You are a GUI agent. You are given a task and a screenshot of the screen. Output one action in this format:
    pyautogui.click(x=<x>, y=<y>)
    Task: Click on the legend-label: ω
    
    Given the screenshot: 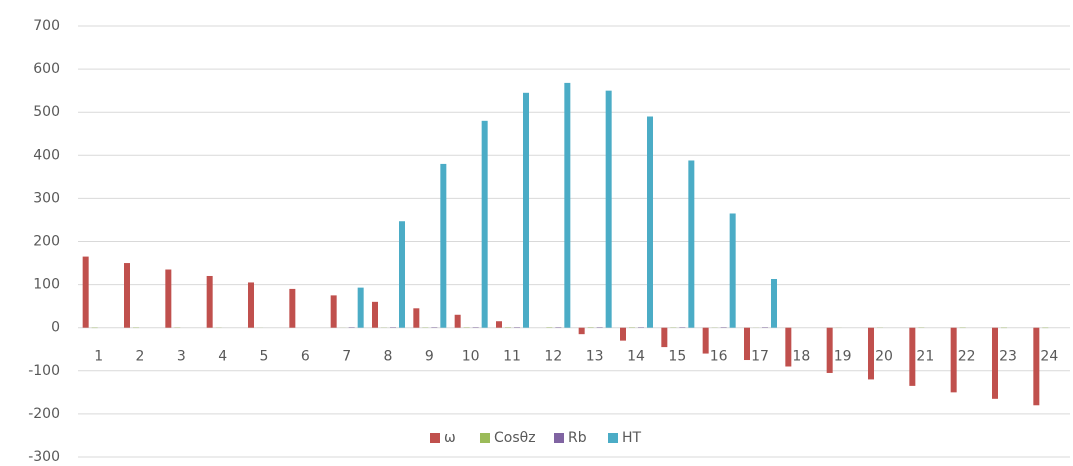 What is the action you would take?
    pyautogui.click(x=450, y=438)
    